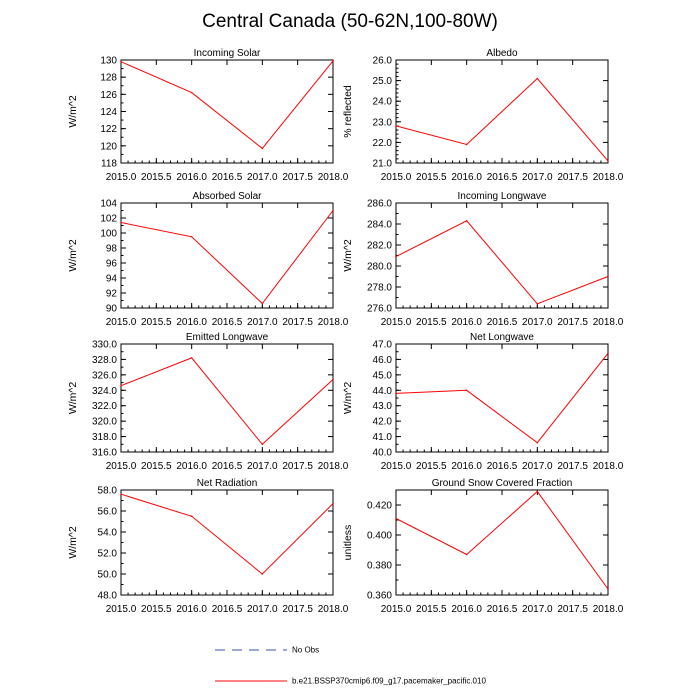  Describe the element at coordinates (108, 112) in the screenshot. I see `y-tick-label: 124` at that location.